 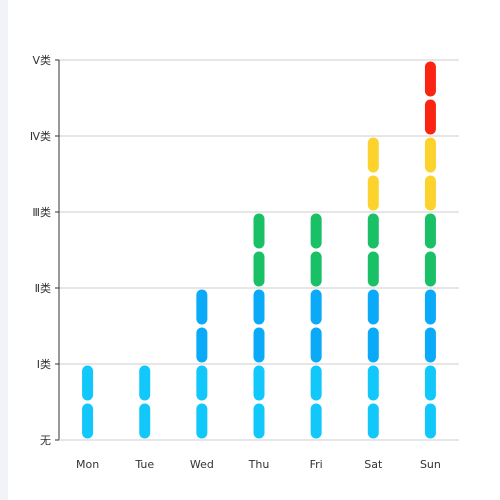 I want to click on x-tick-label: Sun, so click(x=430, y=464).